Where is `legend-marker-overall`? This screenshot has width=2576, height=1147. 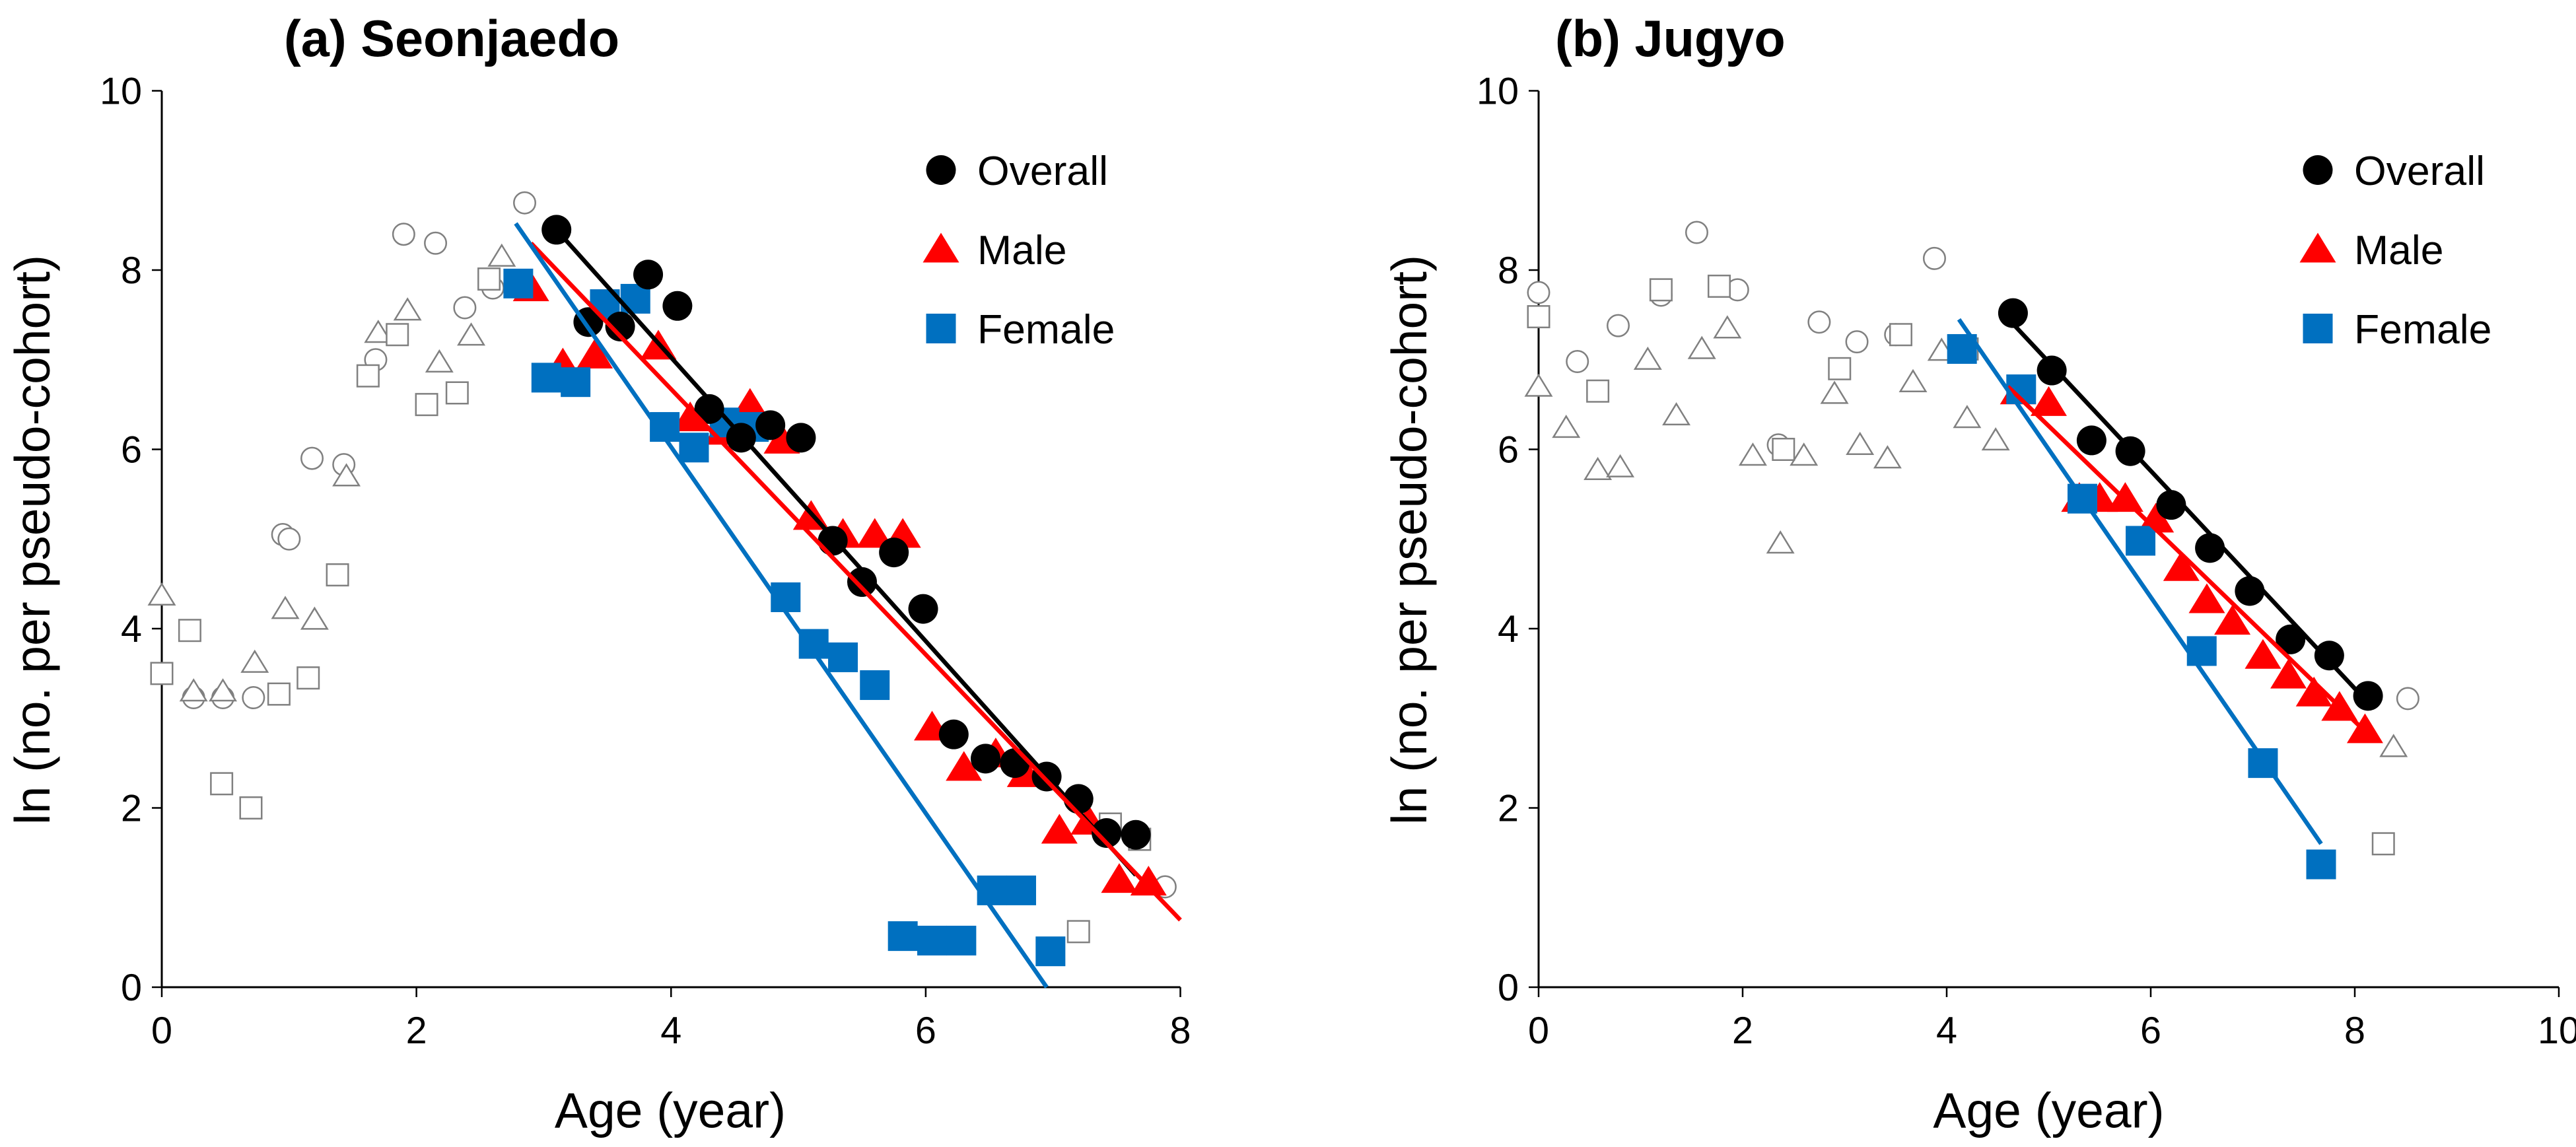
legend-marker-overall is located at coordinates (941, 170).